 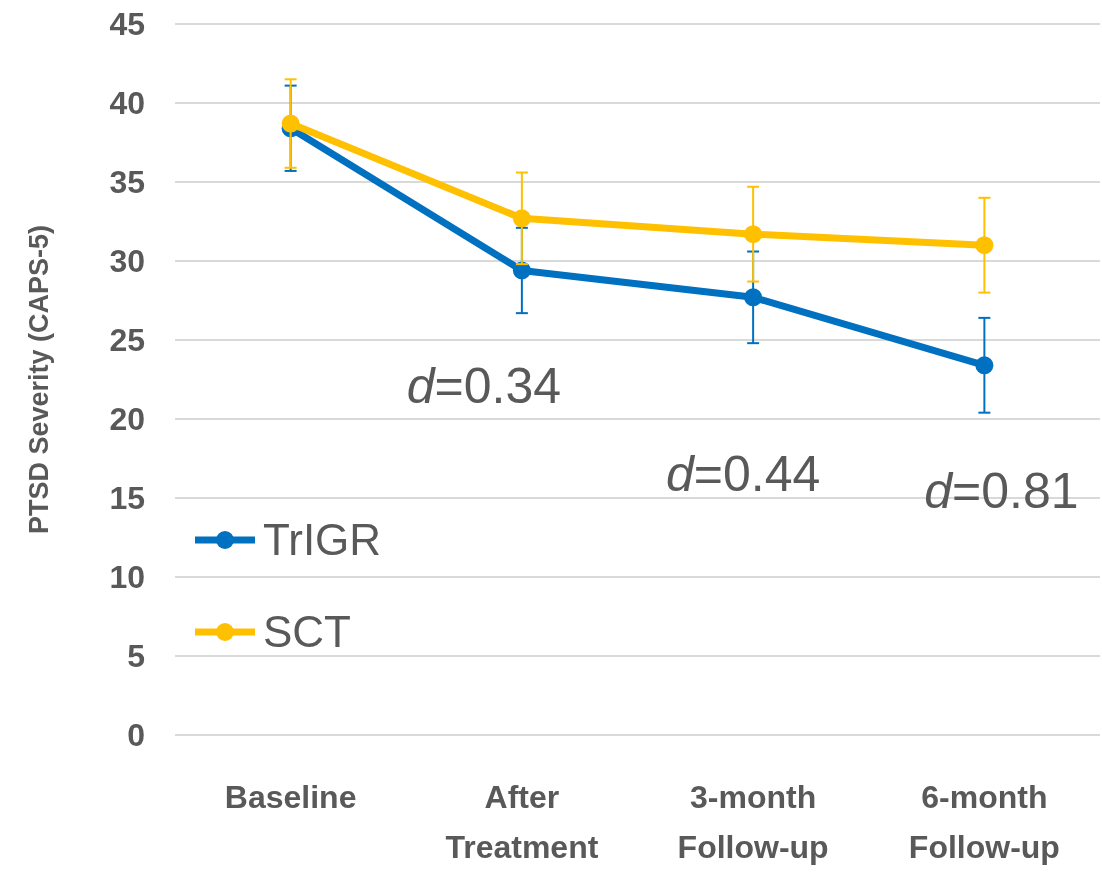 What do you see at coordinates (753, 822) in the screenshot?
I see `x-tick-label: 3-month Follow-up` at bounding box center [753, 822].